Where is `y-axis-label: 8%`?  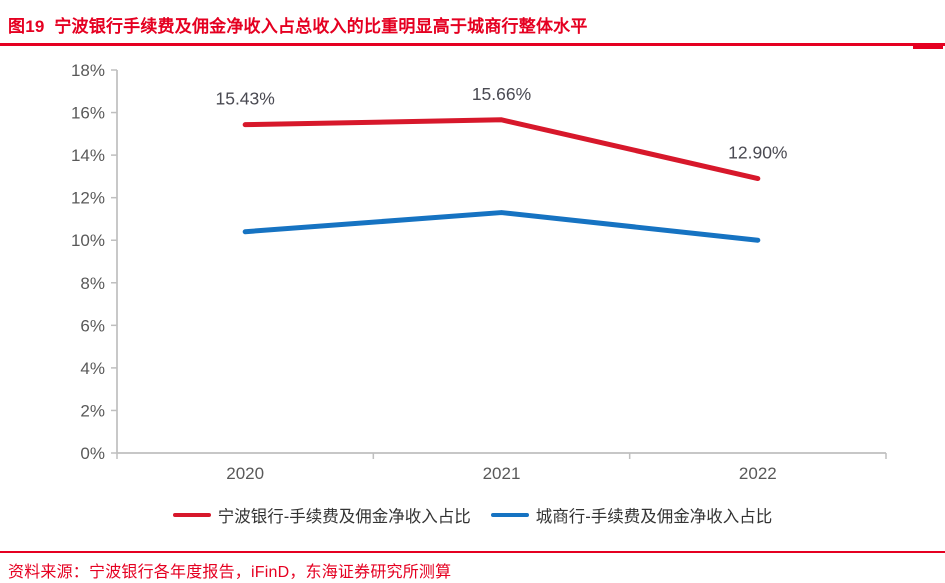 y-axis-label: 8% is located at coordinates (92, 283).